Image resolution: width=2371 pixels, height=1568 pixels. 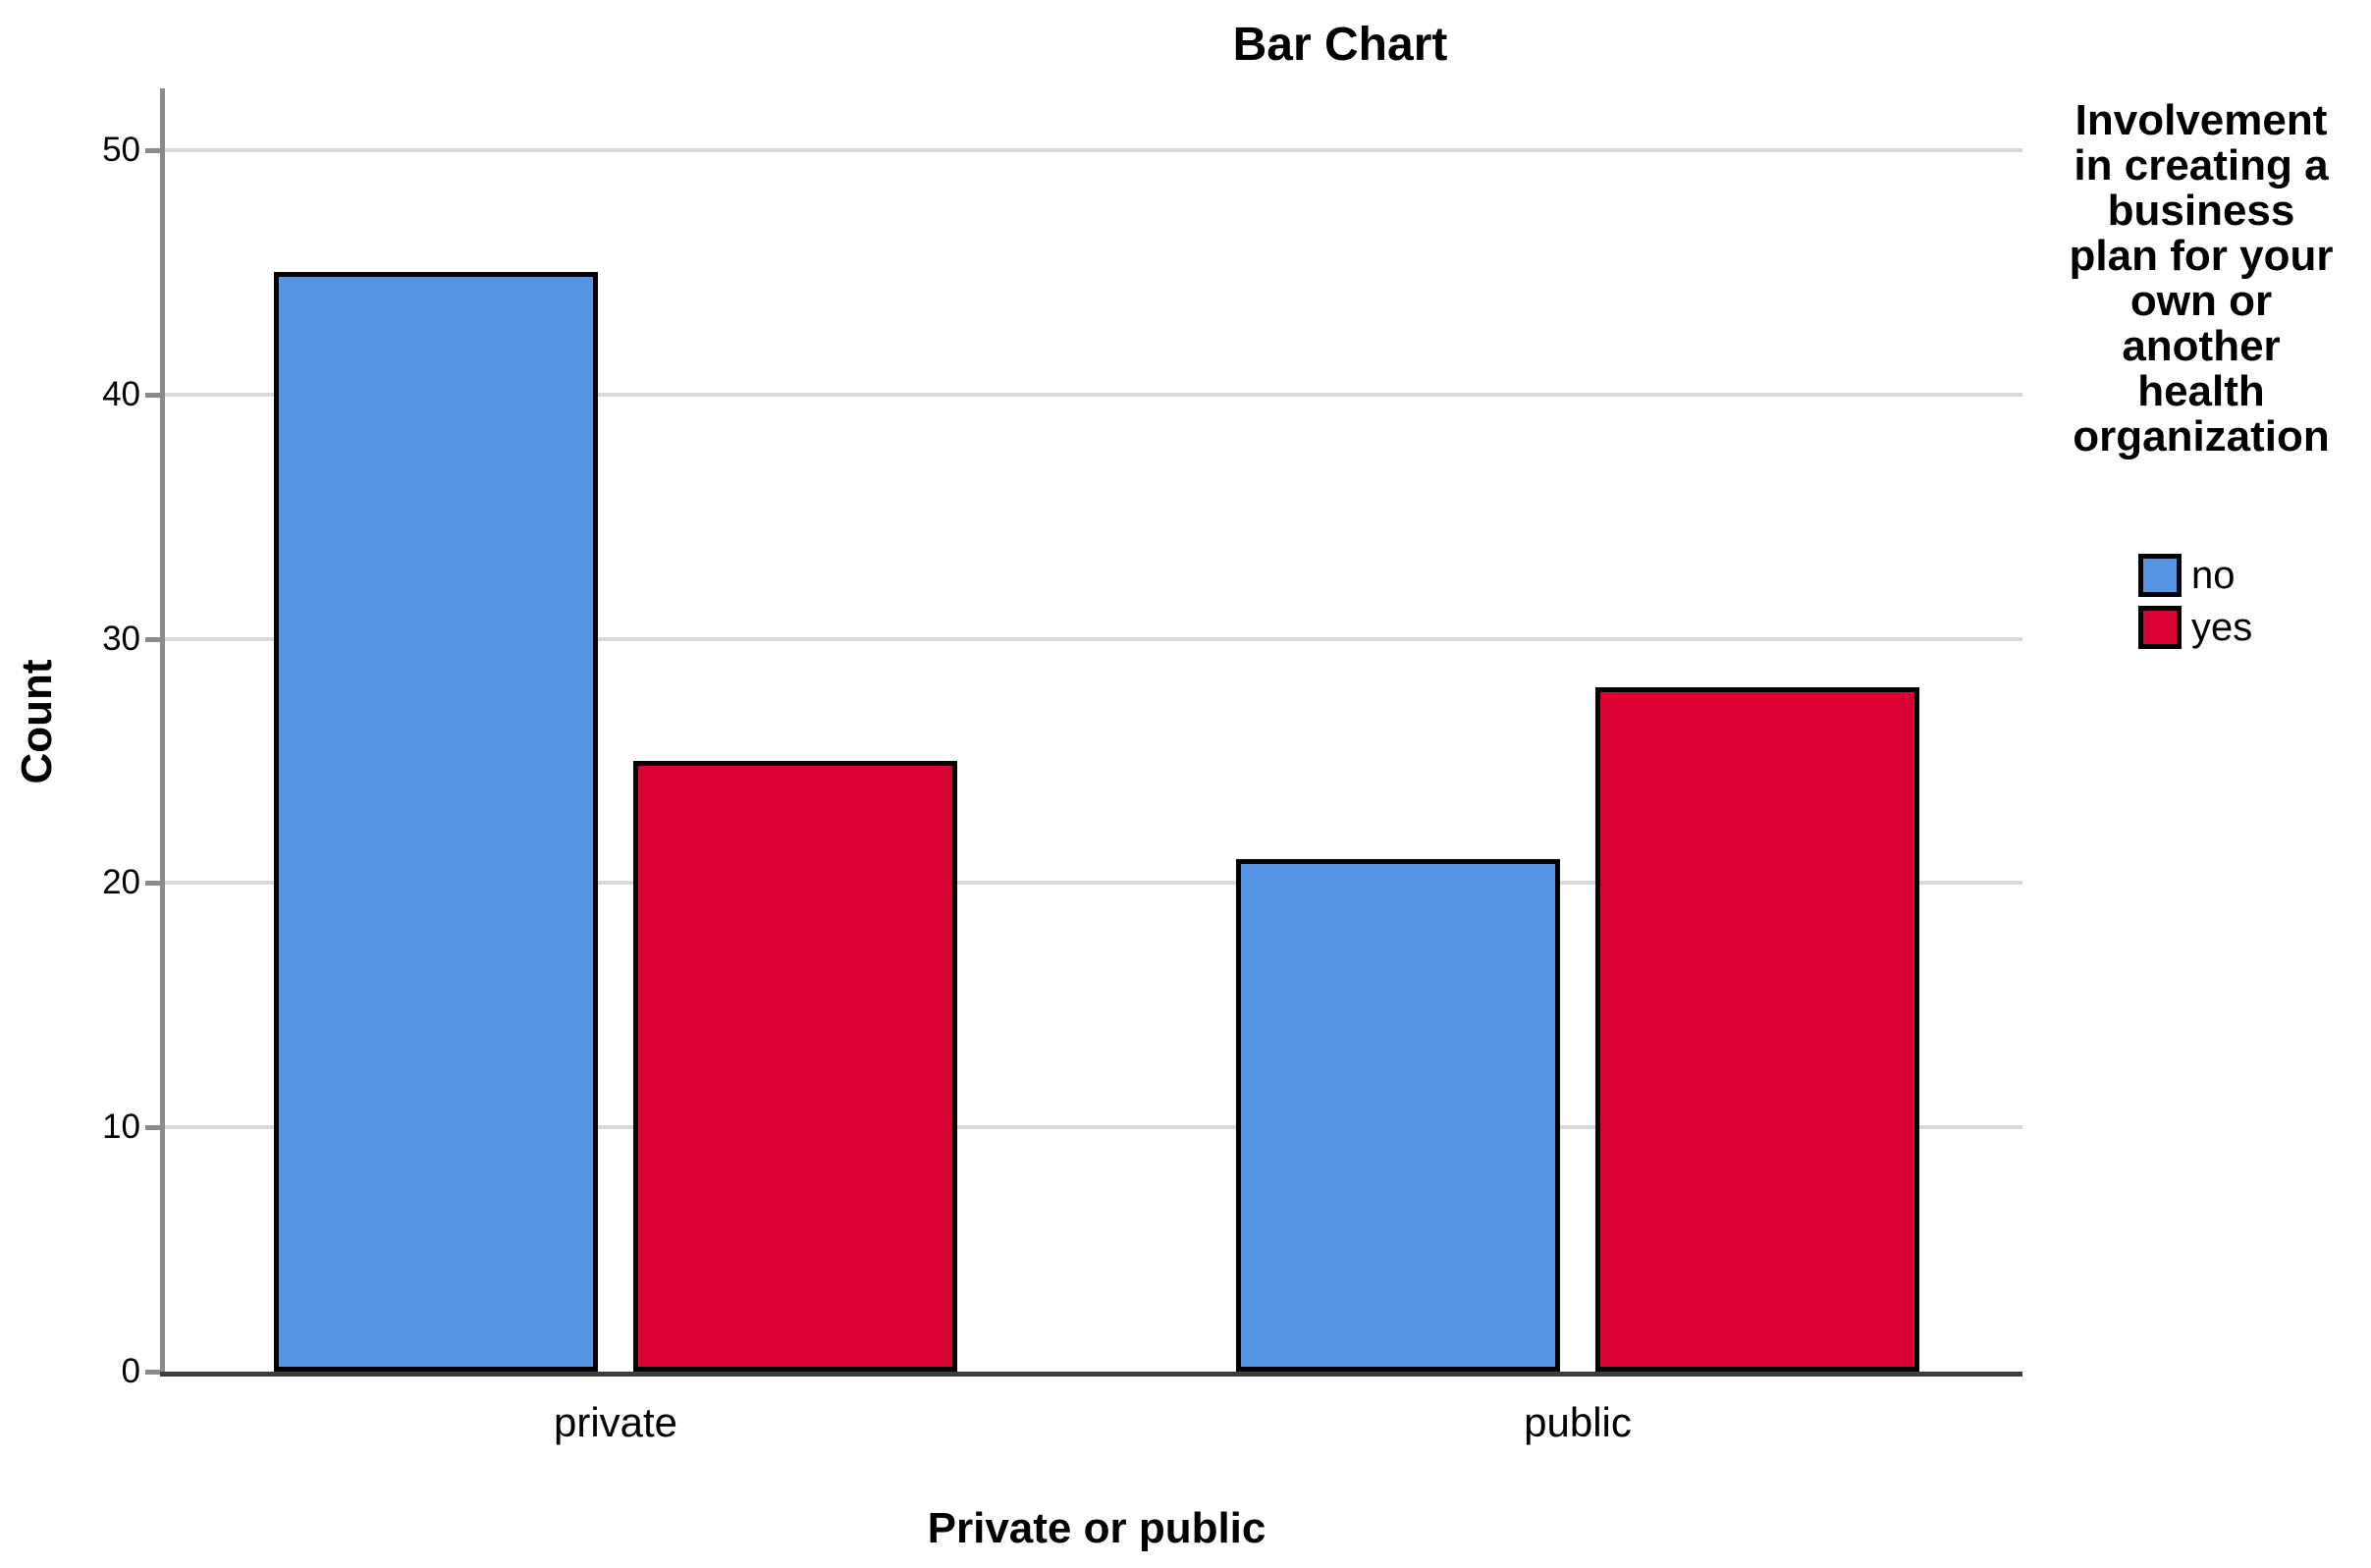 I want to click on x-category-label-private: private, so click(x=615, y=1422).